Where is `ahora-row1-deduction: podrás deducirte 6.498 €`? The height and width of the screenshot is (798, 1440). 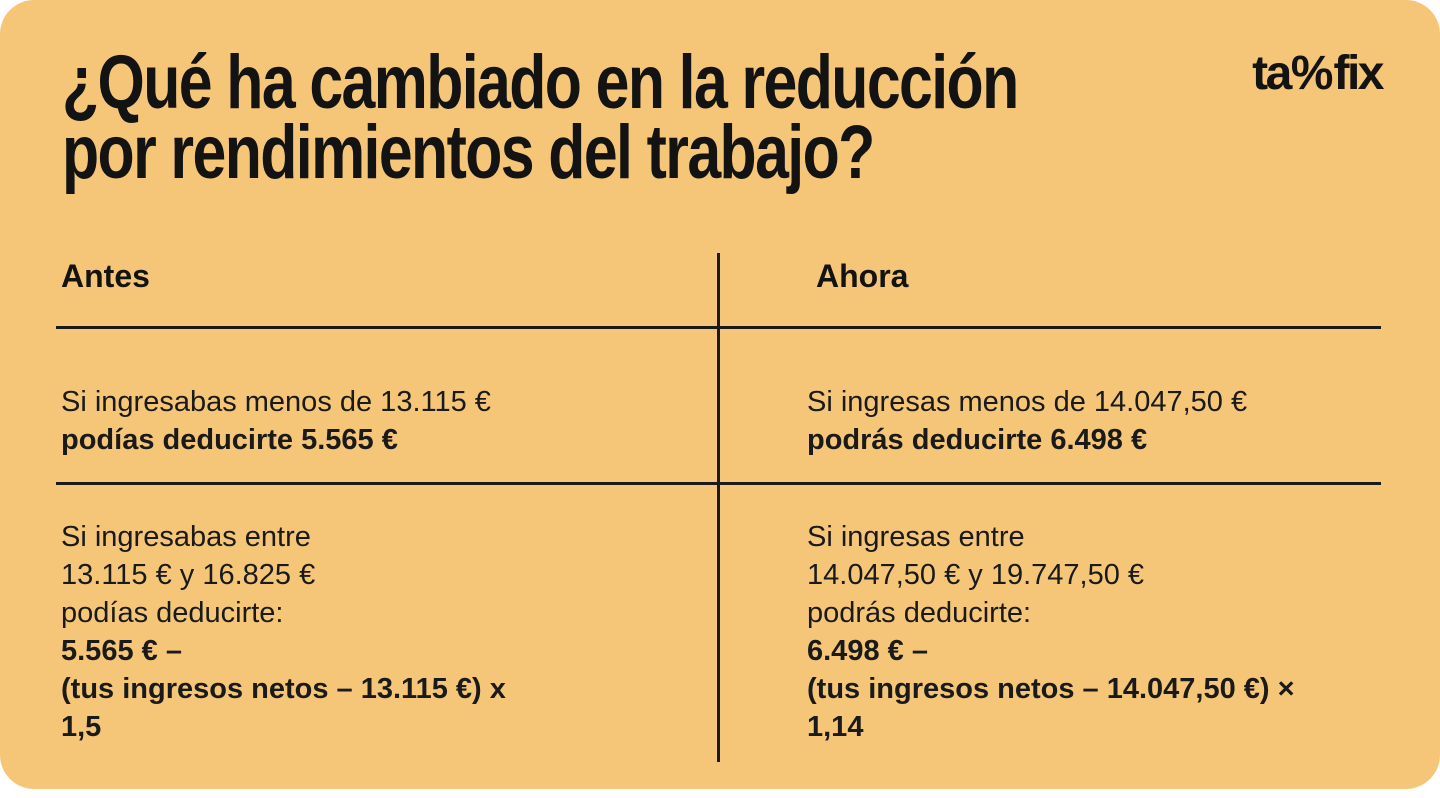 ahora-row1-deduction: podrás deducirte 6.498 € is located at coordinates (977, 440).